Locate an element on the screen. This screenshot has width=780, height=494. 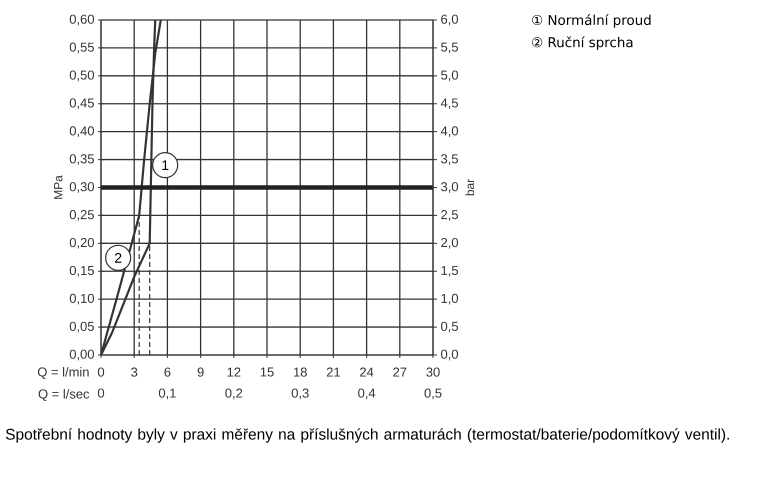
y-tick-label: 0,45 is located at coordinates (82, 104).